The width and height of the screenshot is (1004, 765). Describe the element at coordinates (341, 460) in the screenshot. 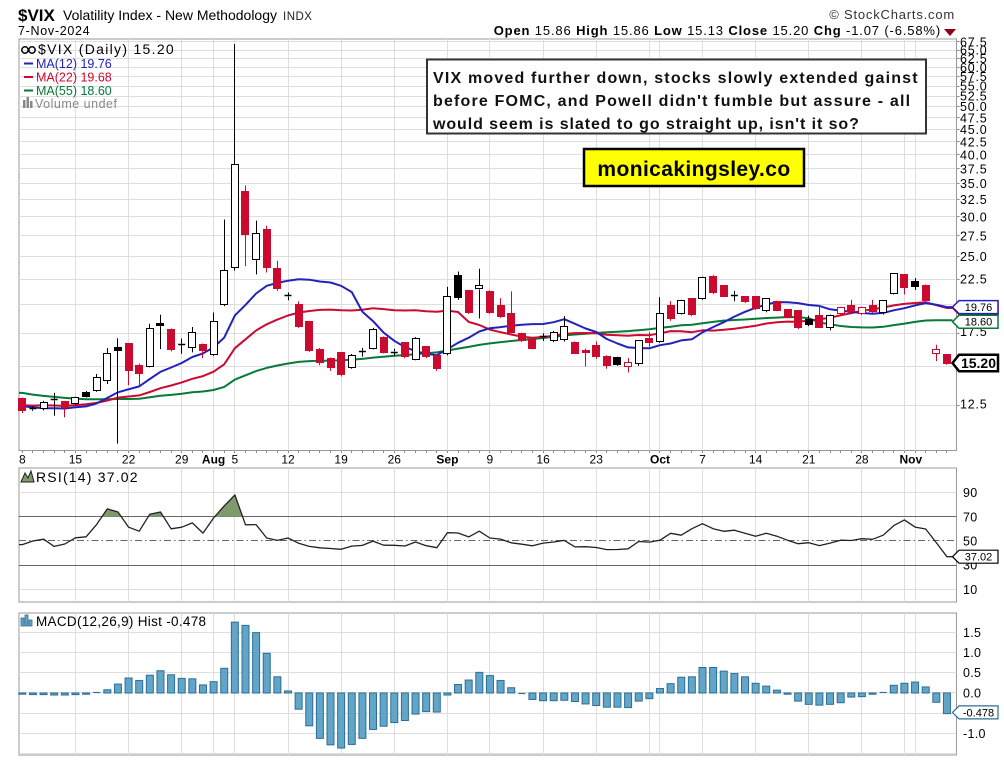

I see `svg-text: 19` at that location.